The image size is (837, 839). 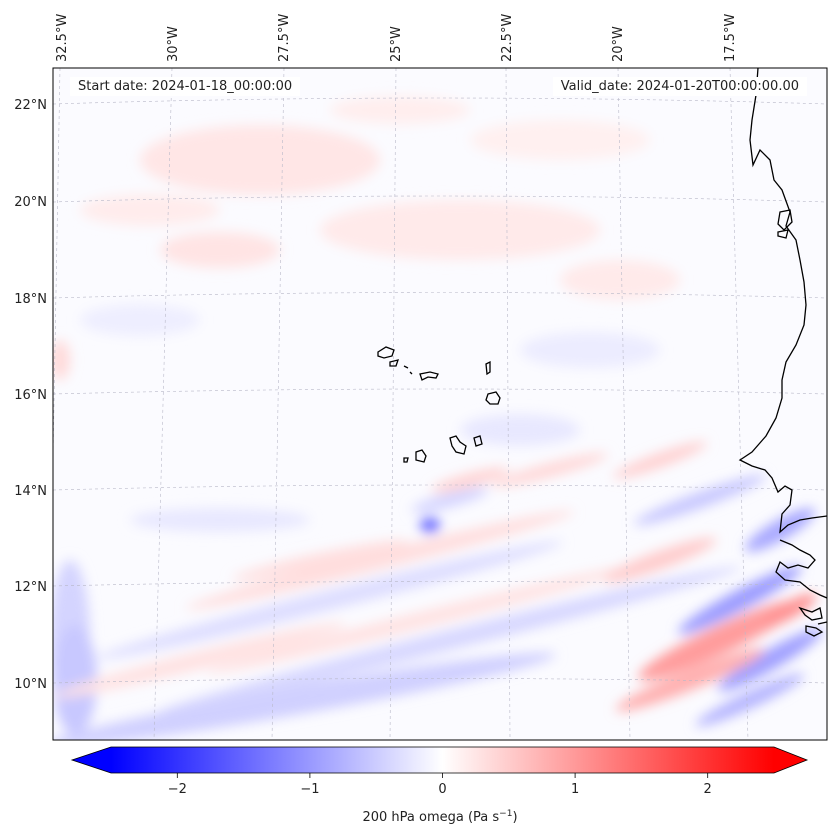 I want to click on colorbar-gradient, so click(x=442, y=760).